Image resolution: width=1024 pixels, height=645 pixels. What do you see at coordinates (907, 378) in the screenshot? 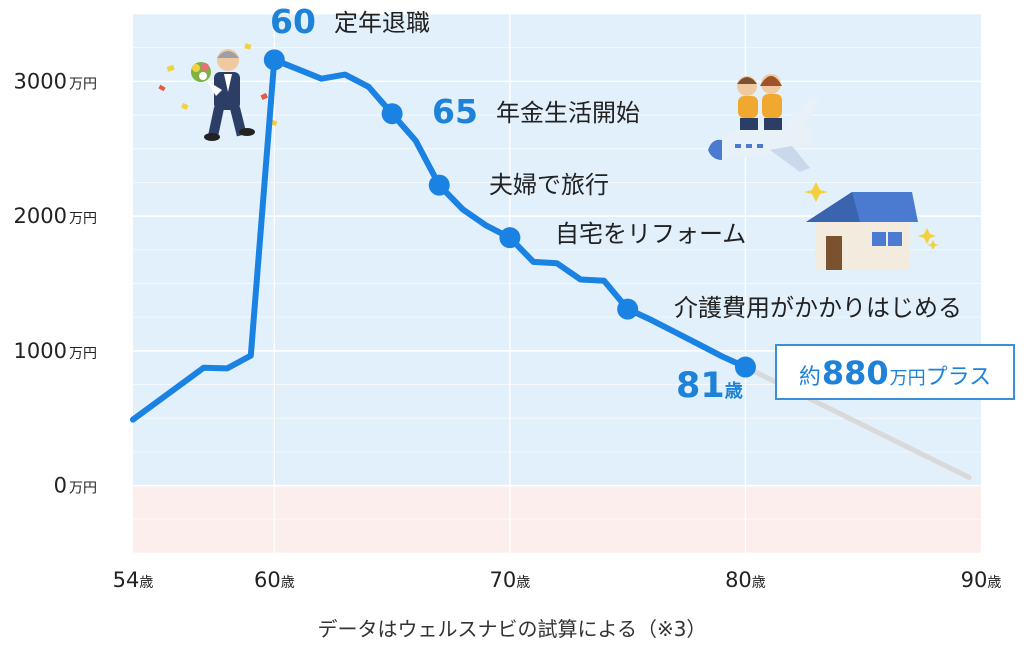
I see `callout-unit: 万円` at bounding box center [907, 378].